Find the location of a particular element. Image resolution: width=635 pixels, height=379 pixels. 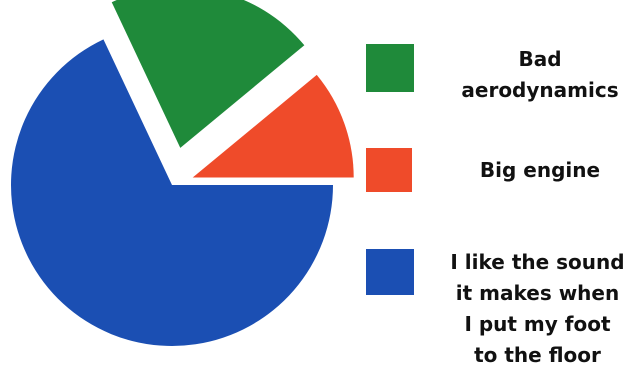

legend-label-line: aerodynamics is located at coordinates (540, 90).